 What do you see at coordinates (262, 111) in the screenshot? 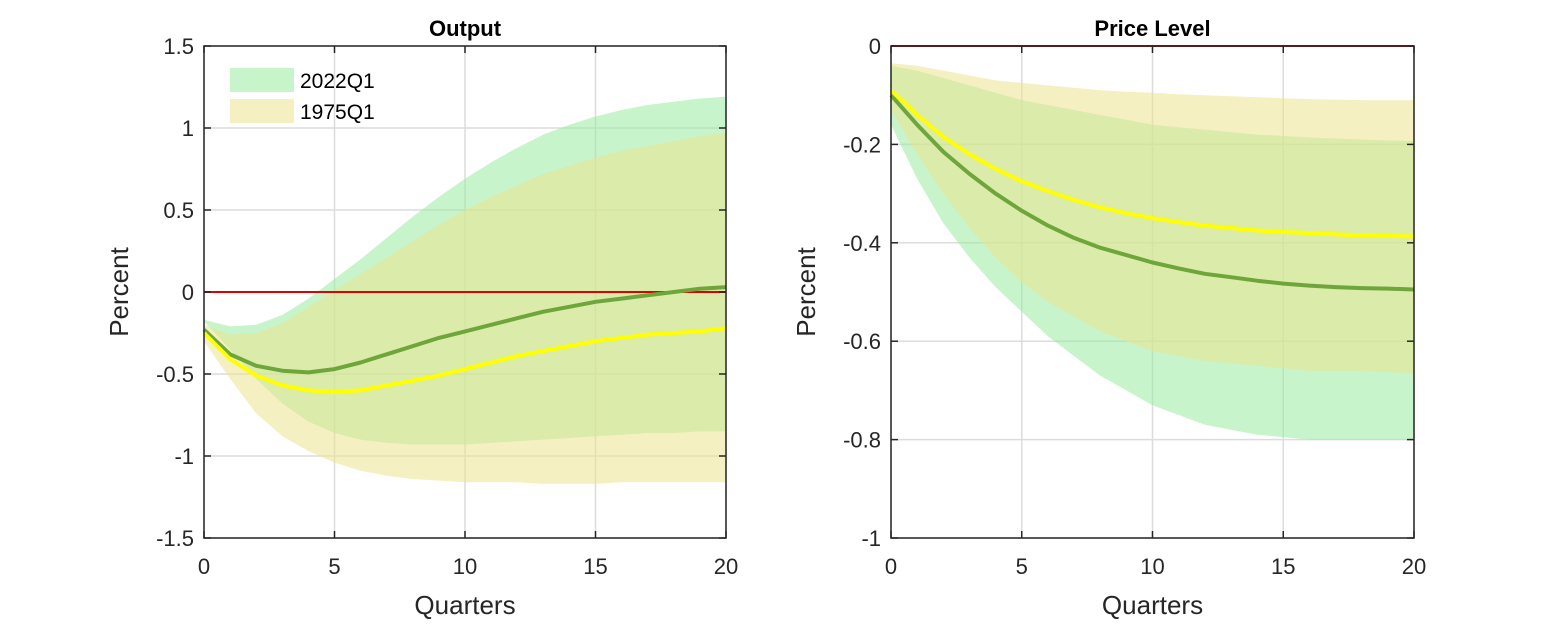
I see `legend-swatch-1975Q1` at bounding box center [262, 111].